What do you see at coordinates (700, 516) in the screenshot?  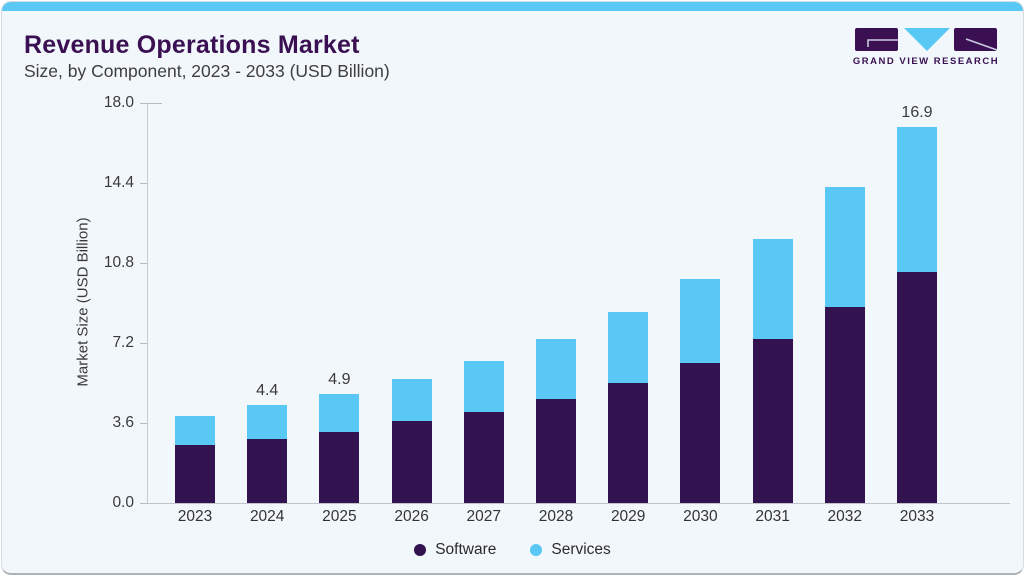 I see `x-tick-label-2030: 2030` at bounding box center [700, 516].